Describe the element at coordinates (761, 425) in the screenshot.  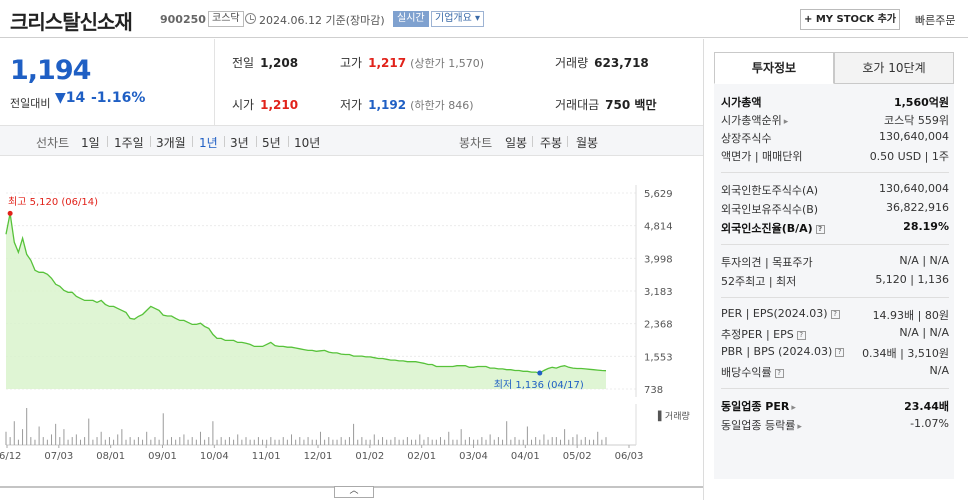
I see `label: 동일업종 등락률 ▸` at that location.